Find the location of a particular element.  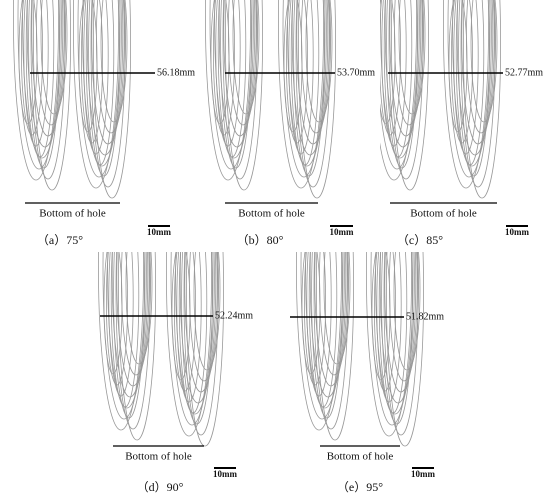

measurement-label: 52.77mm is located at coordinates (524, 72).